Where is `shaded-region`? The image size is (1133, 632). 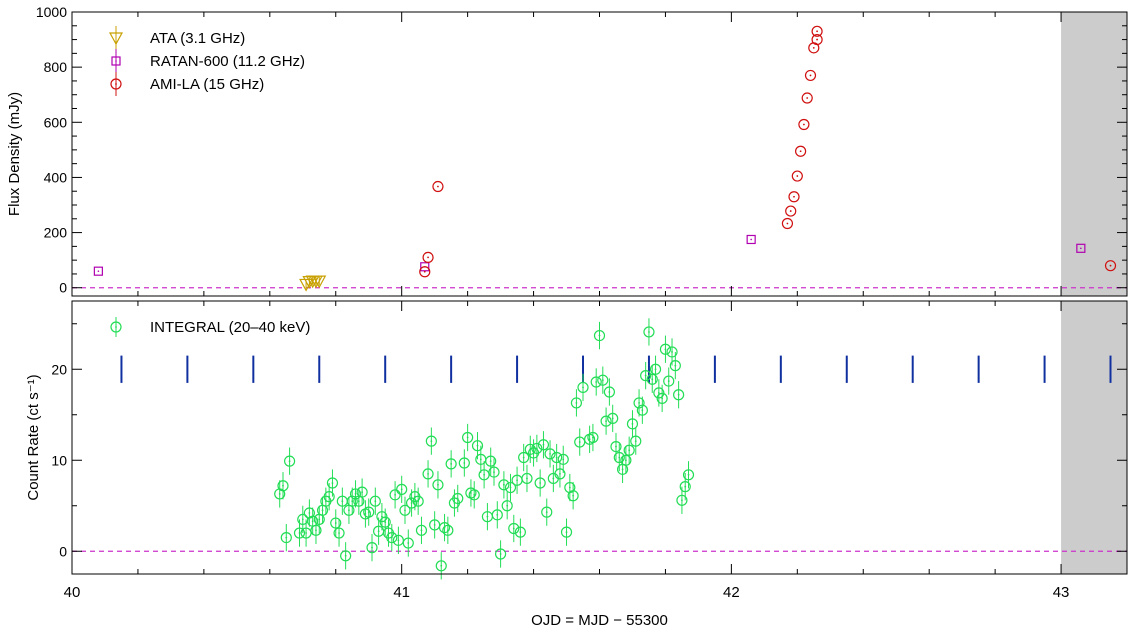
shaded-region is located at coordinates (1094, 437).